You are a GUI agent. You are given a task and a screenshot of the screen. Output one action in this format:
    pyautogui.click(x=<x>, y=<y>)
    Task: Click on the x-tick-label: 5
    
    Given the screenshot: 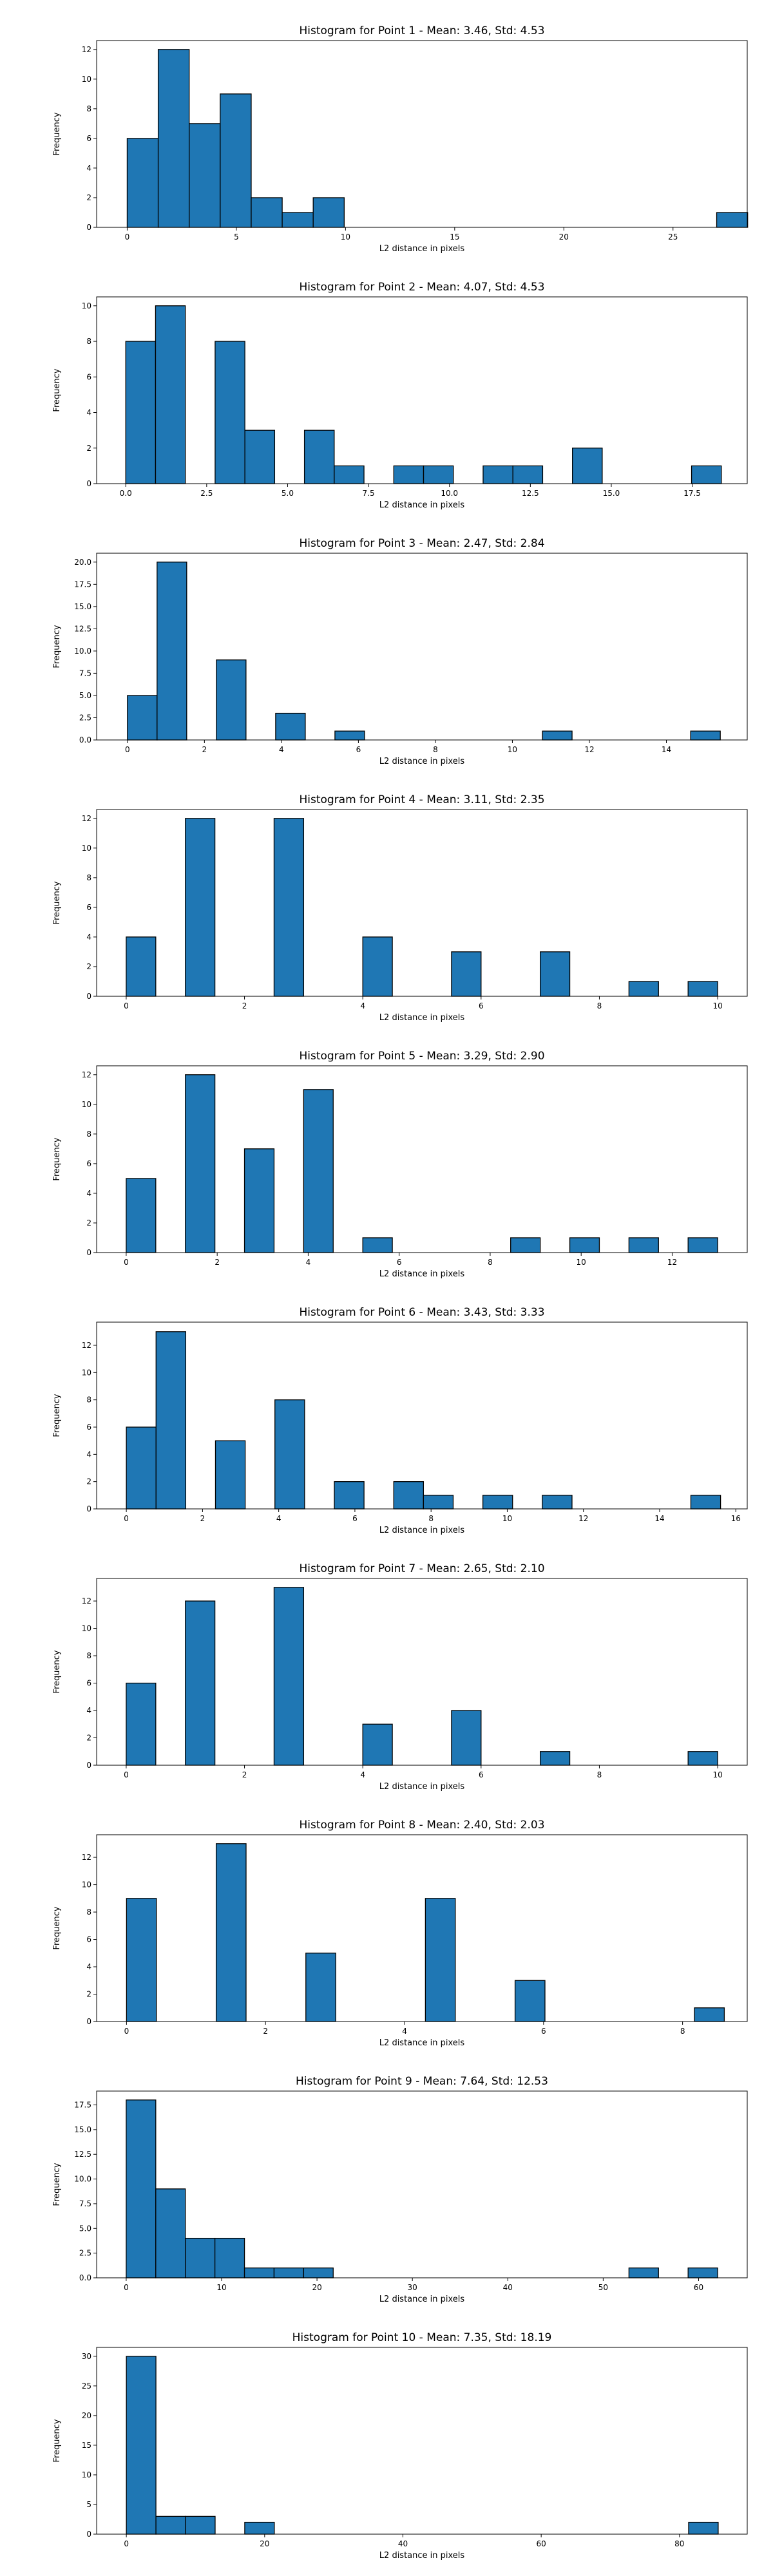 What is the action you would take?
    pyautogui.click(x=236, y=237)
    